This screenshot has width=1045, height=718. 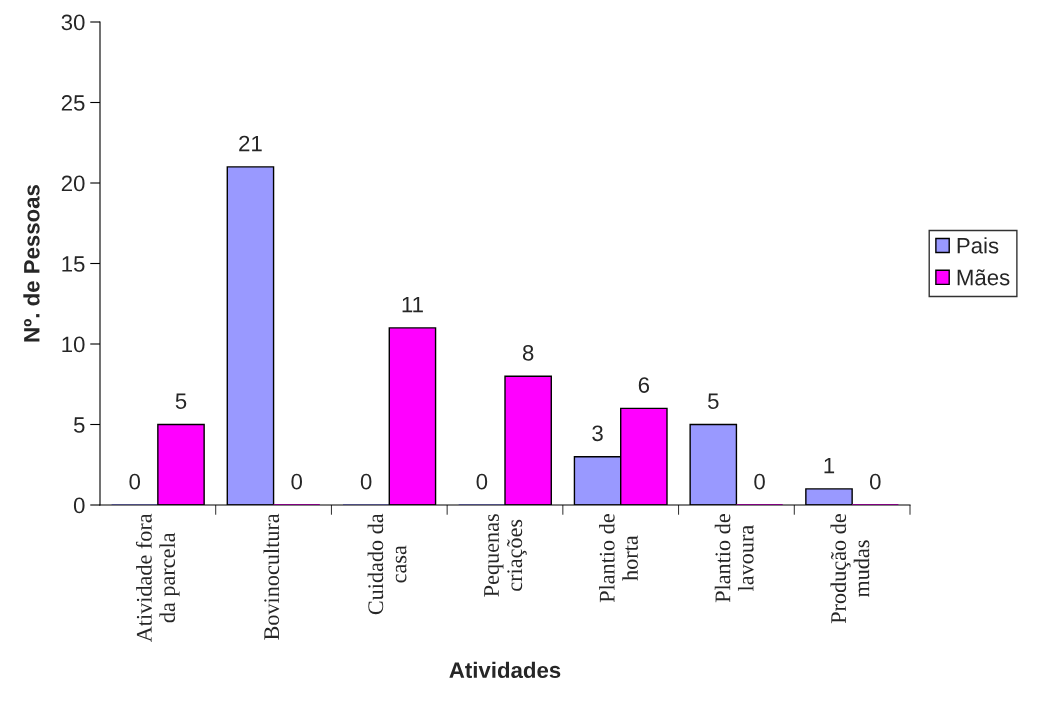 What do you see at coordinates (73, 183) in the screenshot?
I see `y-tick-label: 20` at bounding box center [73, 183].